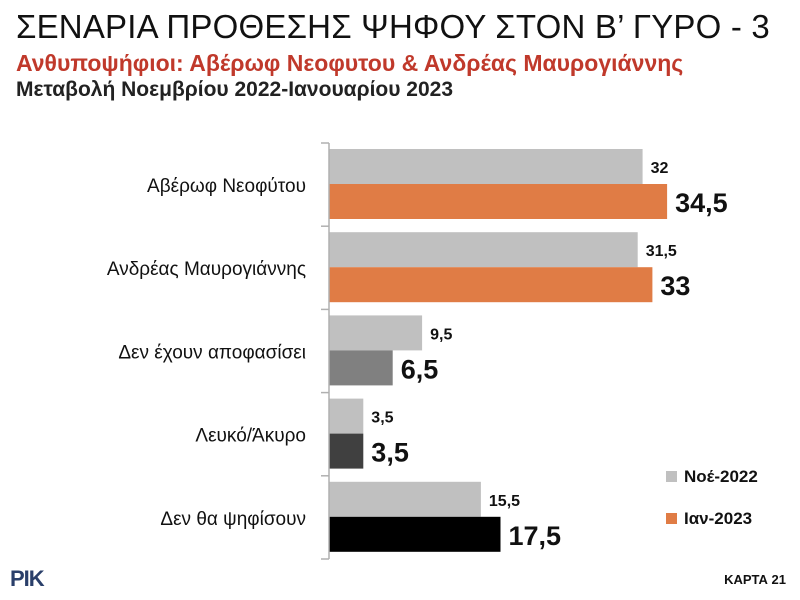 This screenshot has height=600, width=800. What do you see at coordinates (235, 89) in the screenshot?
I see `chart-period: Μεταβολή Νοεμβρίου 2022-Ιανουαρίου 2023` at bounding box center [235, 89].